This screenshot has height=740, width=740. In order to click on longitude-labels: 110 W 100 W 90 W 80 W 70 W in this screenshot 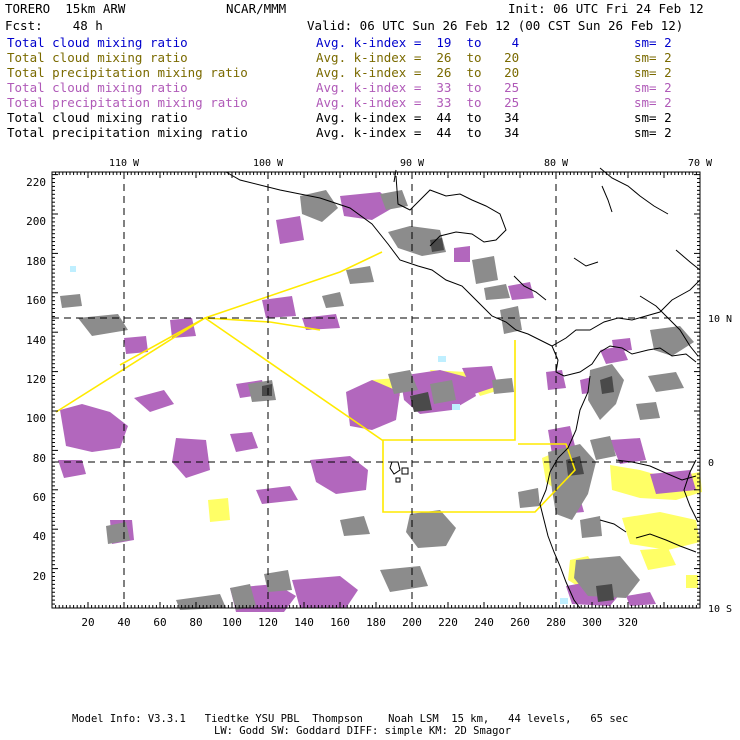, I will do `click(411, 163)`.